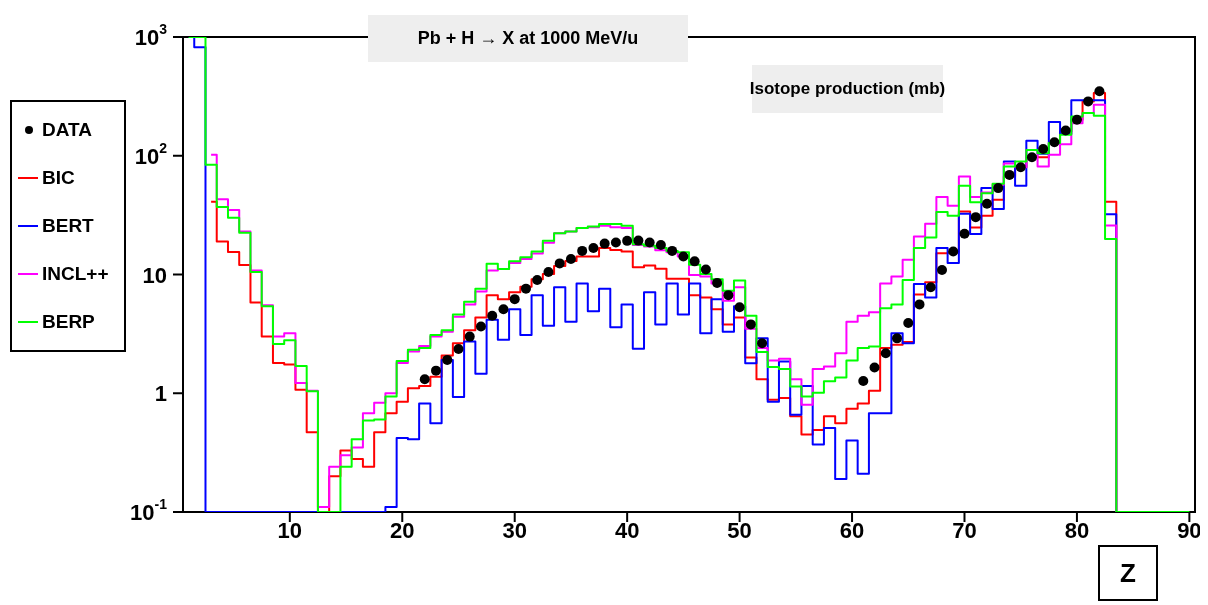  What do you see at coordinates (151, 35) in the screenshot?
I see `y-tick-label: 10$^{3}$` at bounding box center [151, 35].